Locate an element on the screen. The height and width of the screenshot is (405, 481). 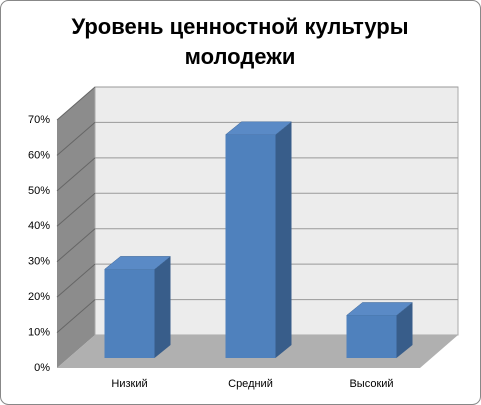
y-tick-label: 30% is located at coordinates (39, 262).